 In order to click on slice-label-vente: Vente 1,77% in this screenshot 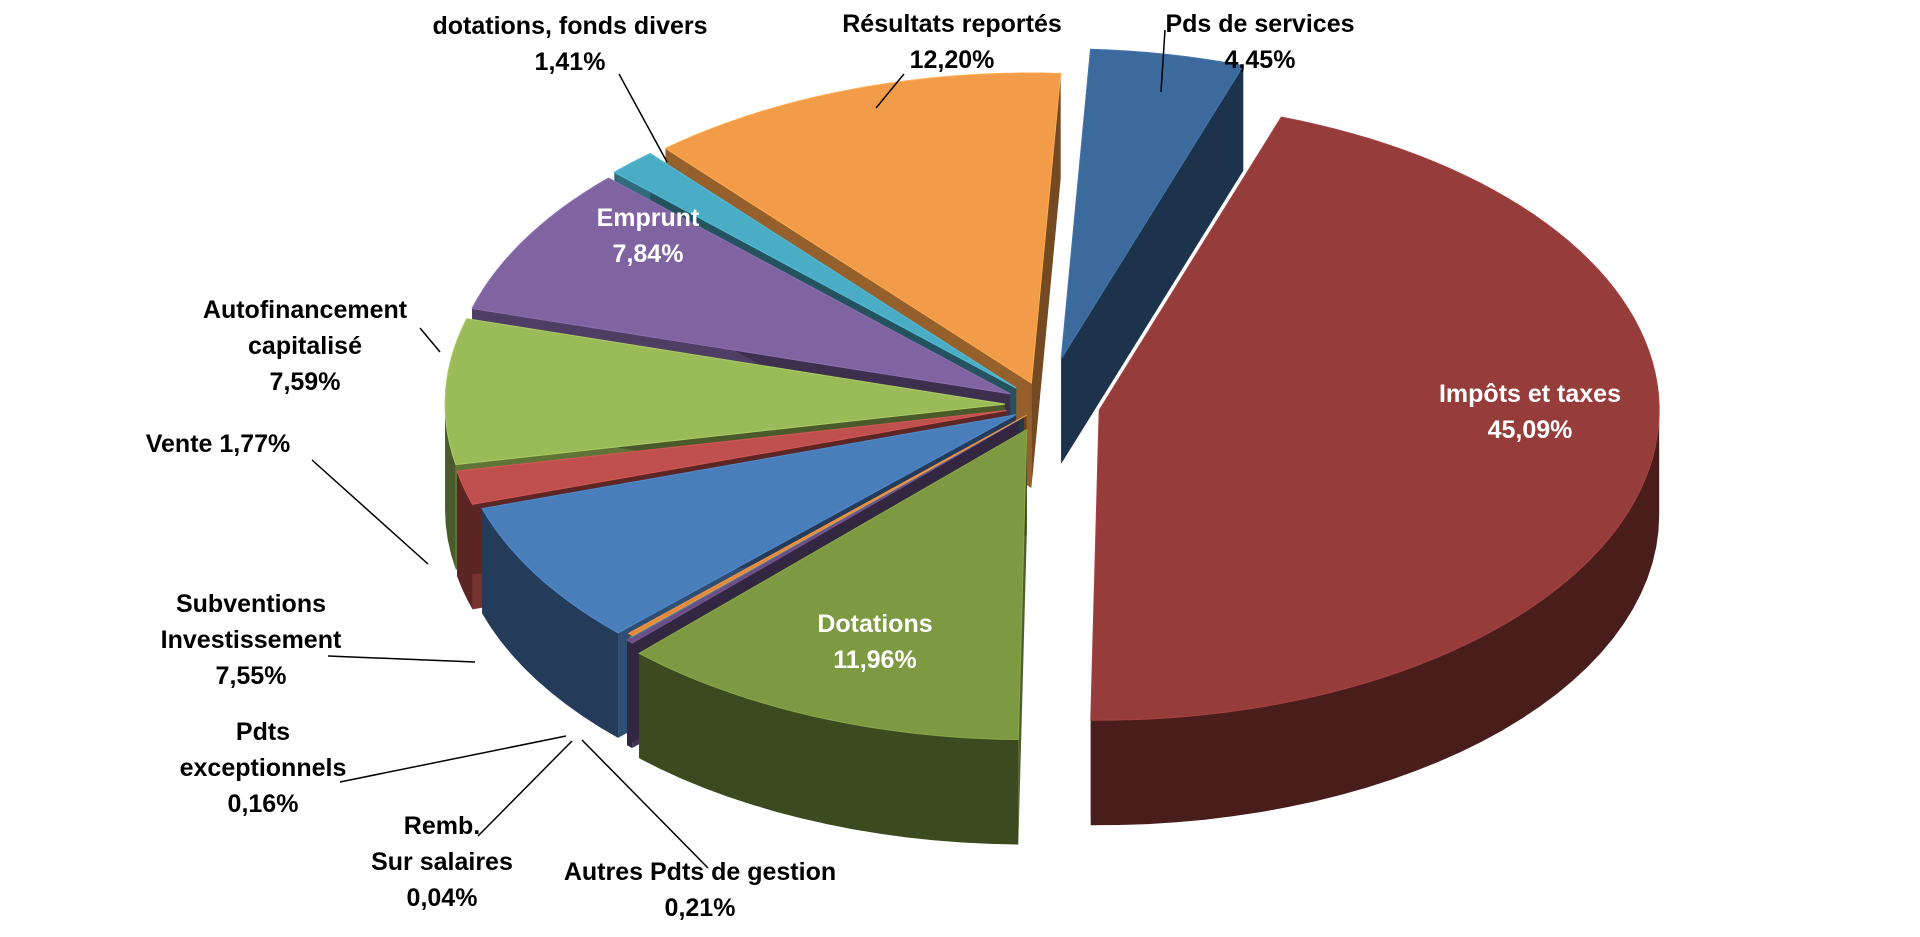, I will do `click(218, 444)`.